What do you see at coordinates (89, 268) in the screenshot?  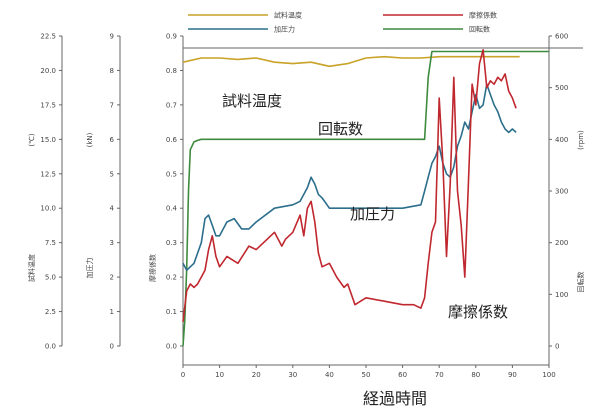 I see `y-axis-side-label-press: 加圧力` at bounding box center [89, 268].